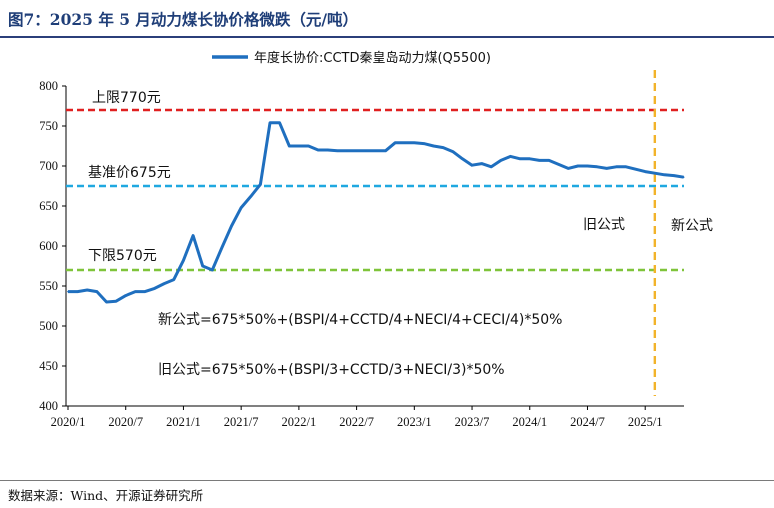 This screenshot has height=508, width=774. Describe the element at coordinates (529, 422) in the screenshot. I see `x-tick-label: 2024/1` at that location.